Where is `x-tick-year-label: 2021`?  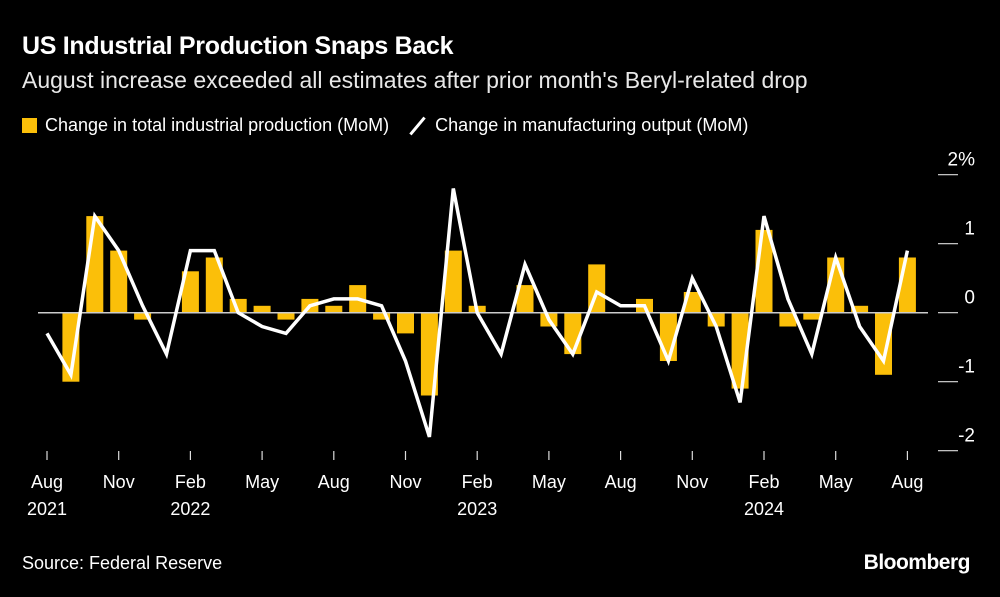 x-tick-year-label: 2021 is located at coordinates (47, 509).